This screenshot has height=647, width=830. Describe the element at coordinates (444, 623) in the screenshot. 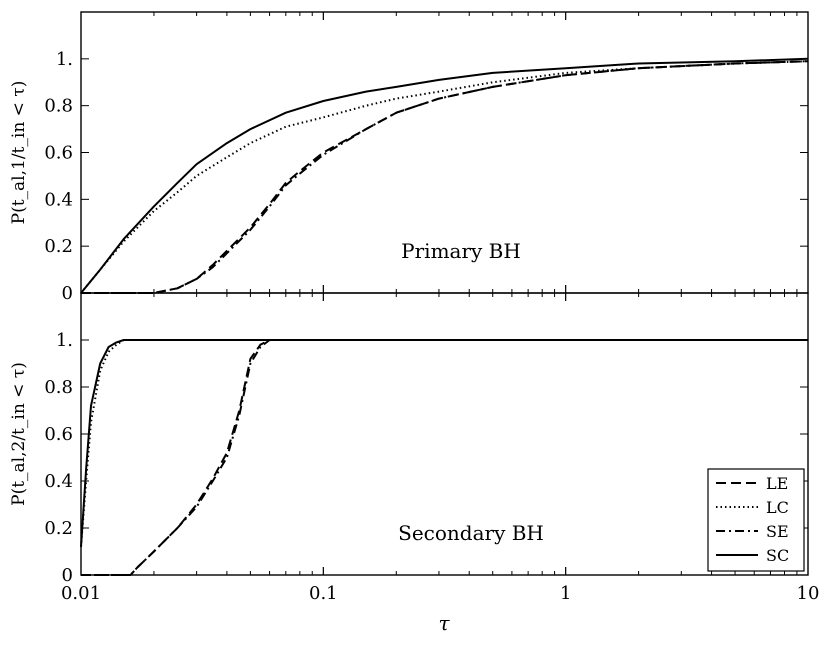

I see `x-axis-label: τ` at that location.